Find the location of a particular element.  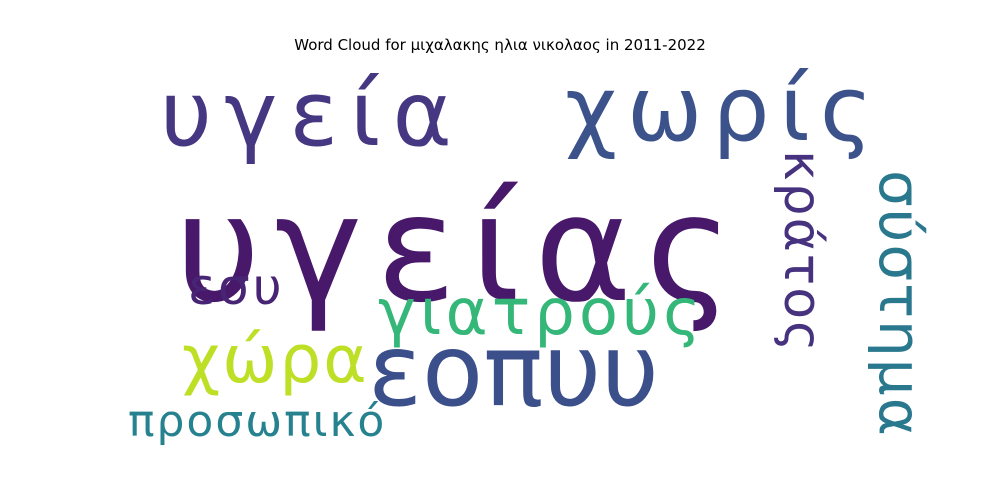

word-1: υγεία is located at coordinates (312, 114).